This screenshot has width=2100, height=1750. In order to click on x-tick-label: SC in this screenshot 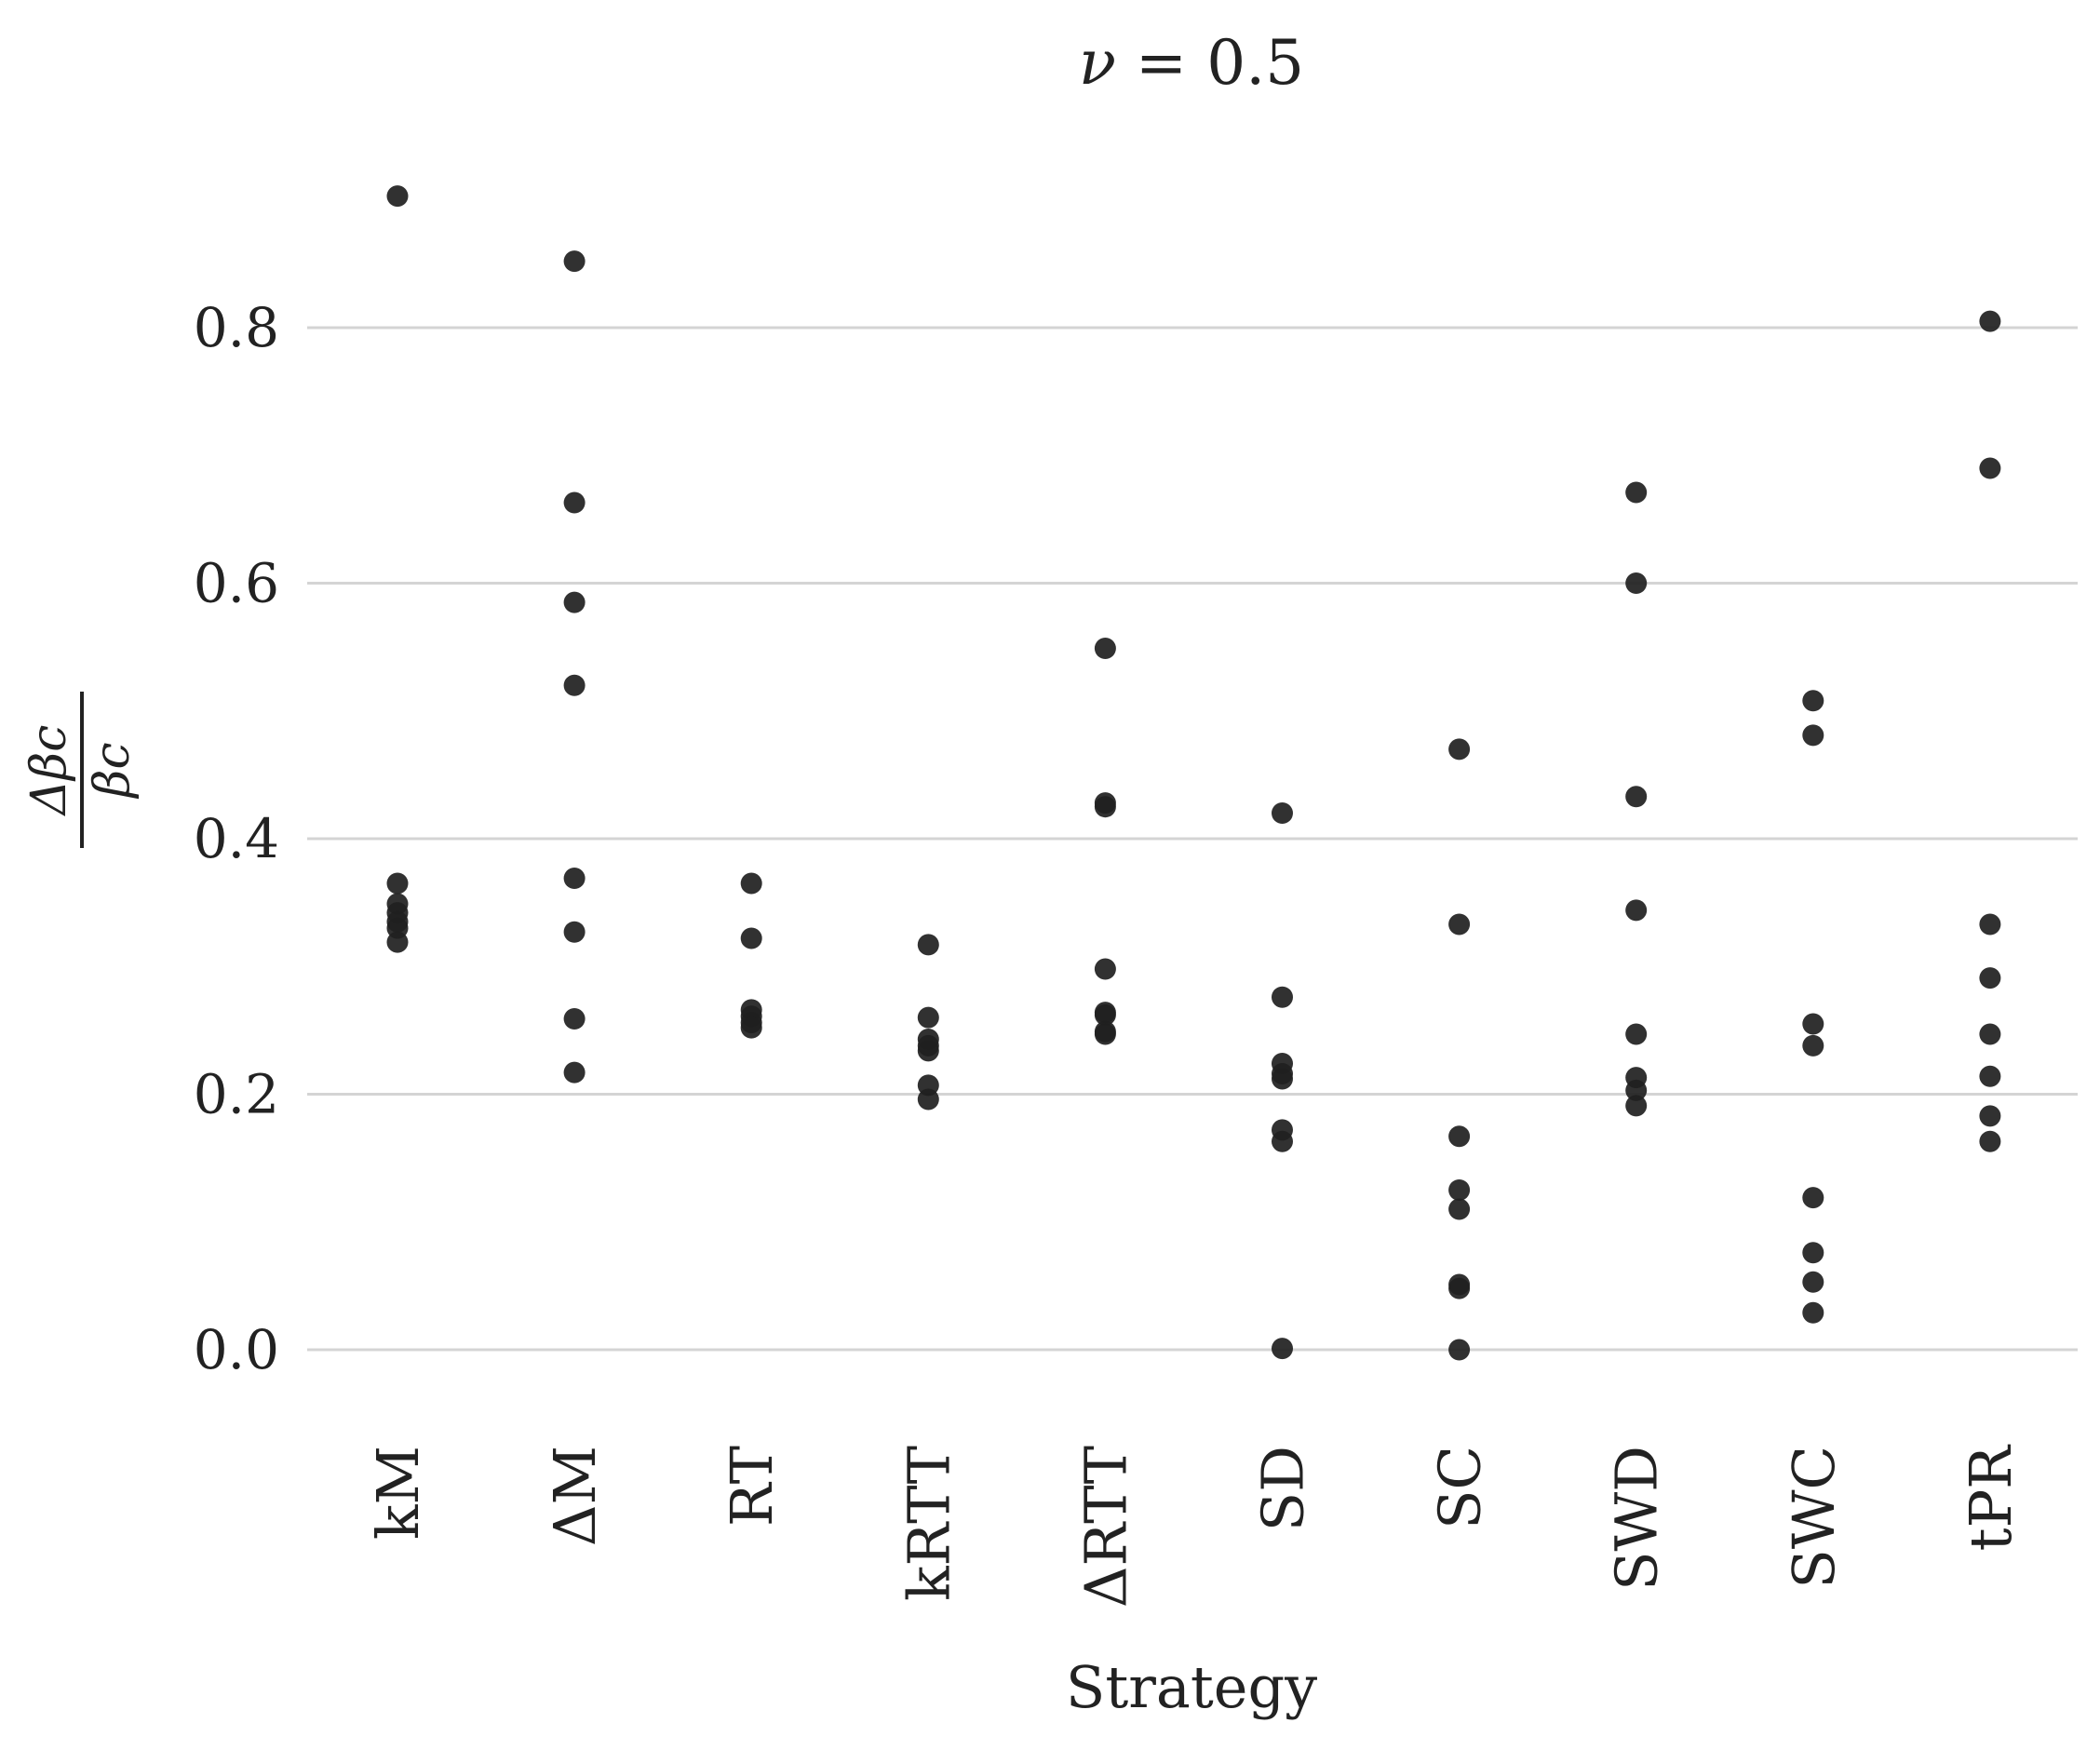, I will do `click(1460, 1487)`.